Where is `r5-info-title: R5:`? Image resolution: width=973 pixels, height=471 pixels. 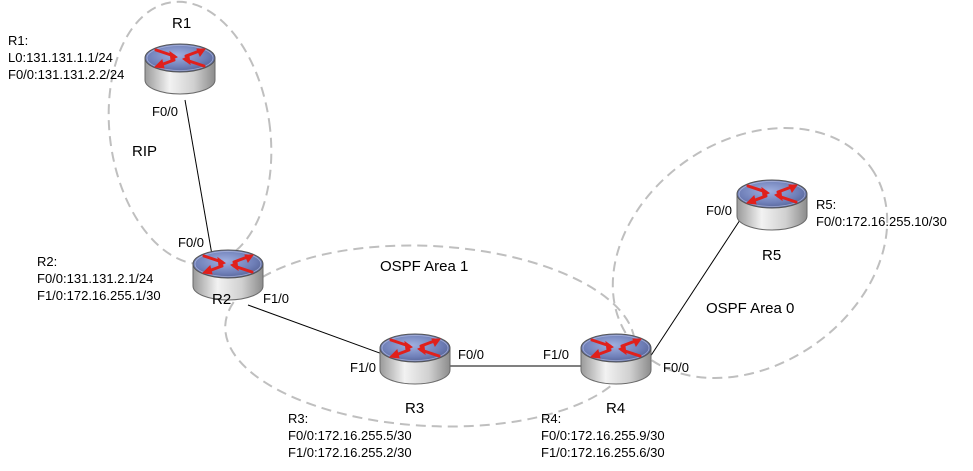 r5-info-title: R5: is located at coordinates (826, 204).